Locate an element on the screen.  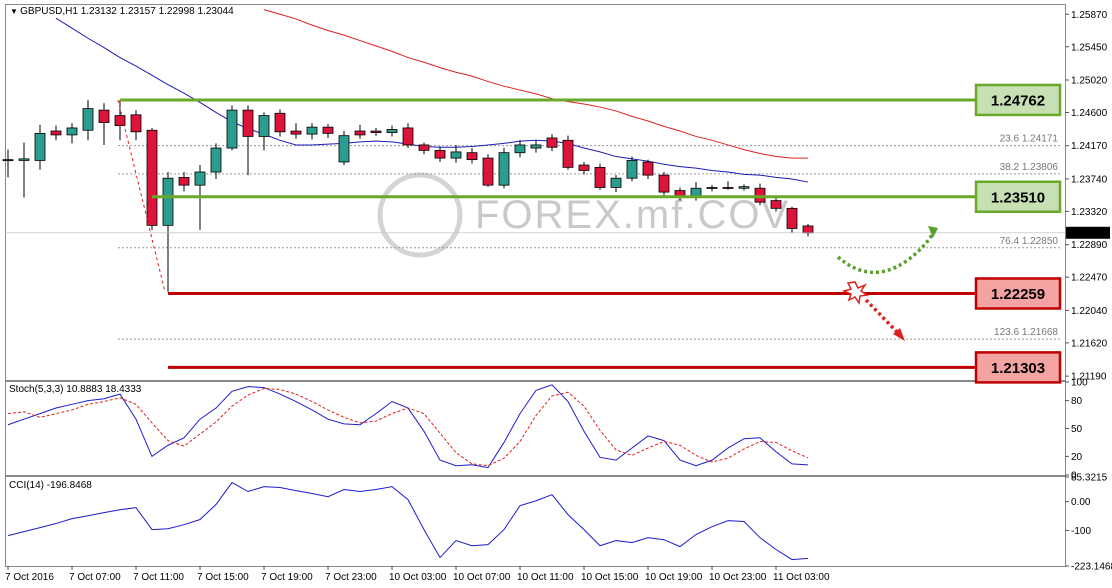
watermark: FOREX.mf.COV is located at coordinates (583, 215).